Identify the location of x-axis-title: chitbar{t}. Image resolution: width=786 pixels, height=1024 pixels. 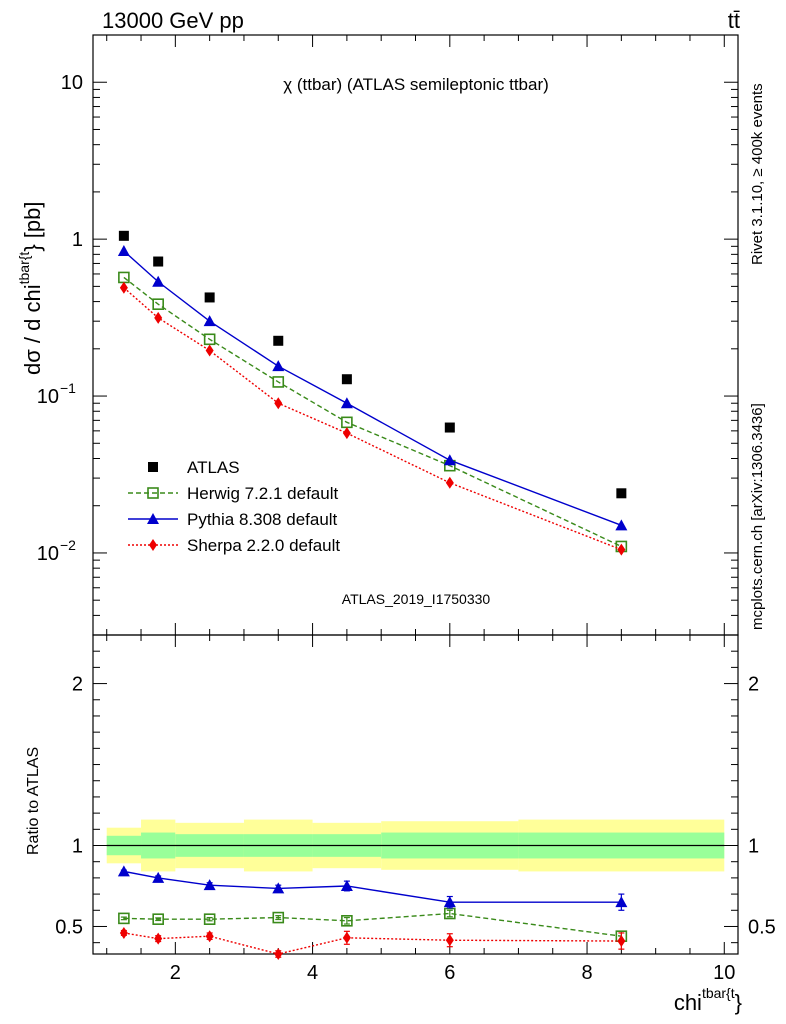
(708, 1000).